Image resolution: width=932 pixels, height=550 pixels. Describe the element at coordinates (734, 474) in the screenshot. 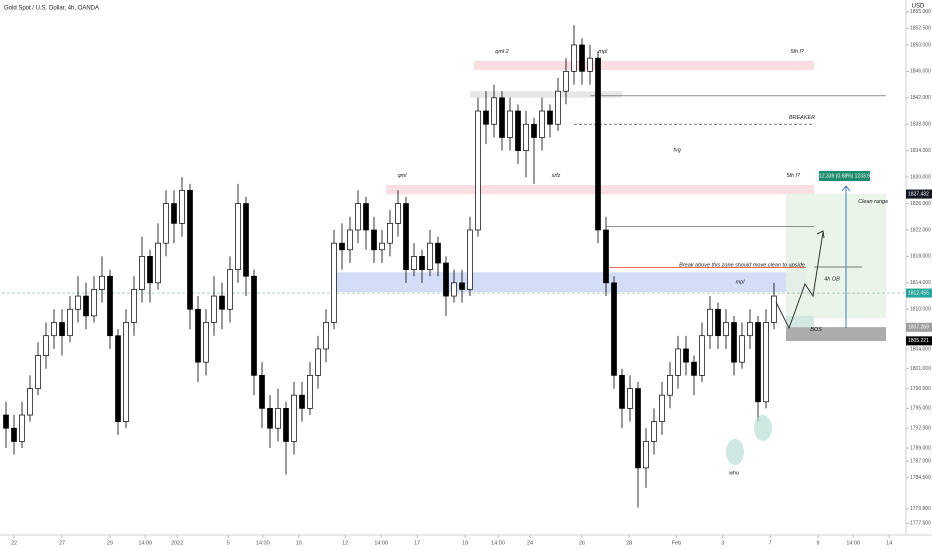

I see `annotation: whu` at that location.